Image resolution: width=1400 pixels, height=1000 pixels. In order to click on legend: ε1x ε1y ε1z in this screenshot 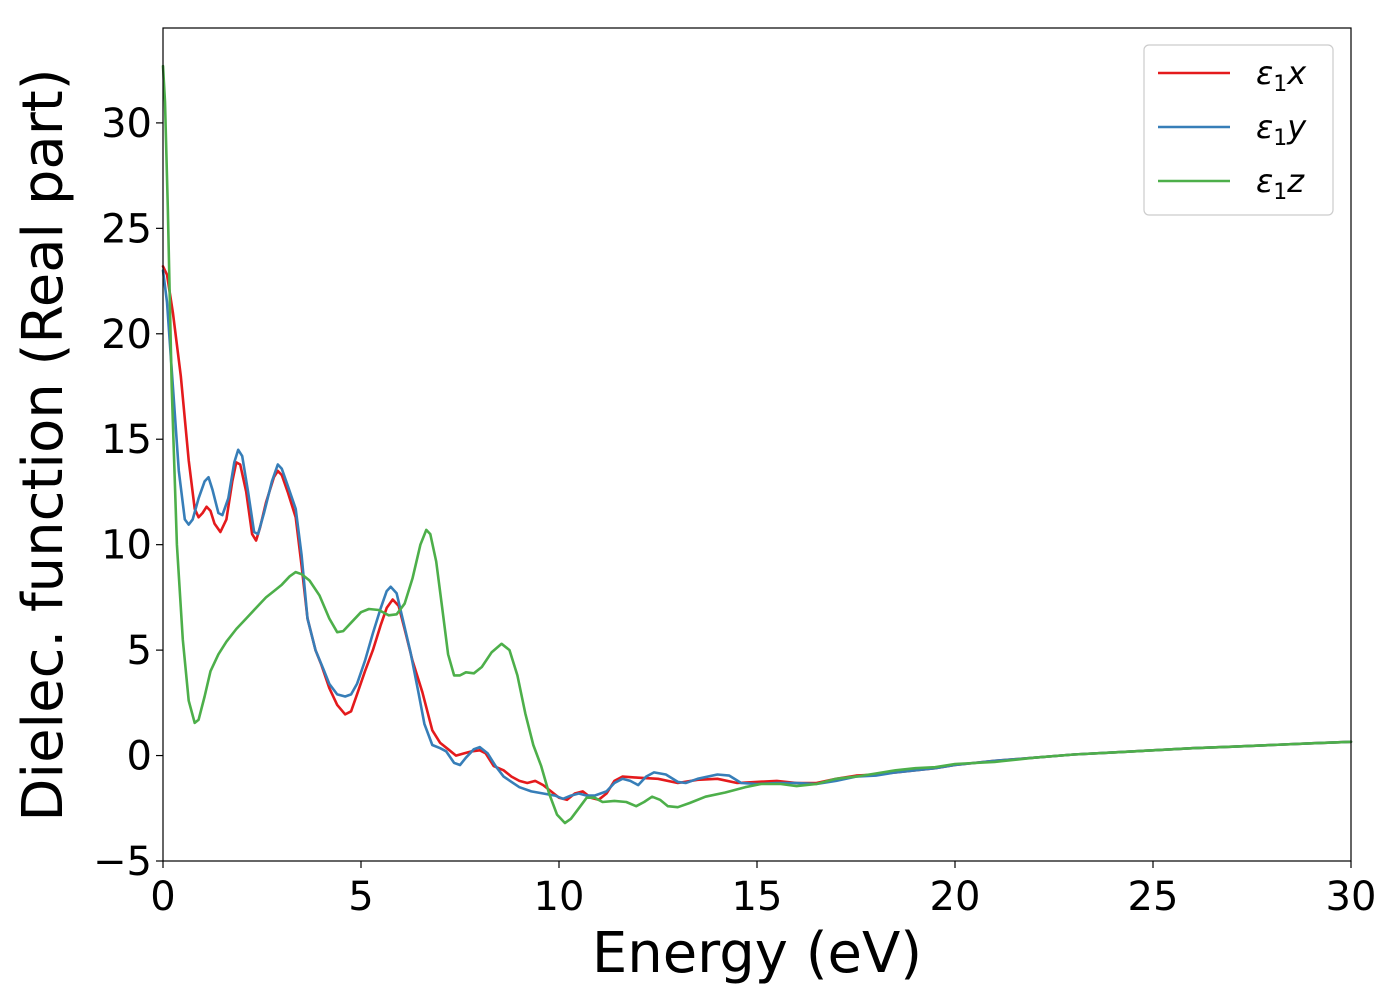, I will do `click(1238, 130)`.